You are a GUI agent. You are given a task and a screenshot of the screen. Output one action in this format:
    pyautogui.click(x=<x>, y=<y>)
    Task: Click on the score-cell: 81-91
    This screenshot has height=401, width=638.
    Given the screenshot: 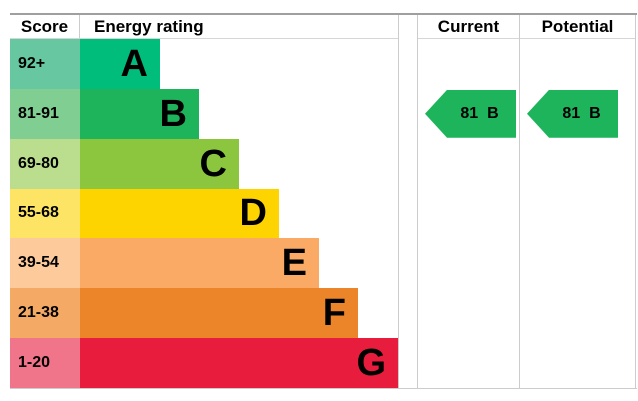 What is the action you would take?
    pyautogui.click(x=45, y=113)
    